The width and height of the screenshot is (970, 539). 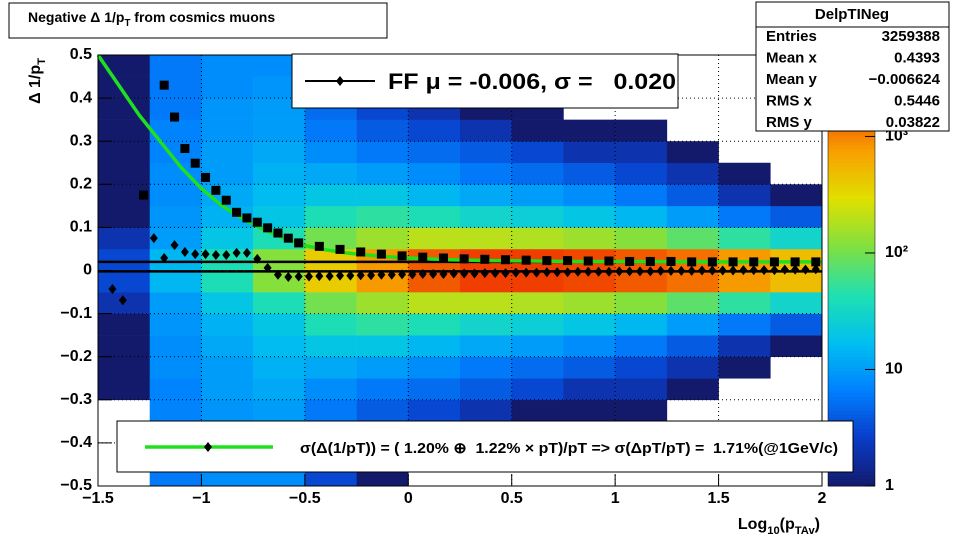 I want to click on y-axis-label: Δ 1/pT, so click(x=37, y=81).